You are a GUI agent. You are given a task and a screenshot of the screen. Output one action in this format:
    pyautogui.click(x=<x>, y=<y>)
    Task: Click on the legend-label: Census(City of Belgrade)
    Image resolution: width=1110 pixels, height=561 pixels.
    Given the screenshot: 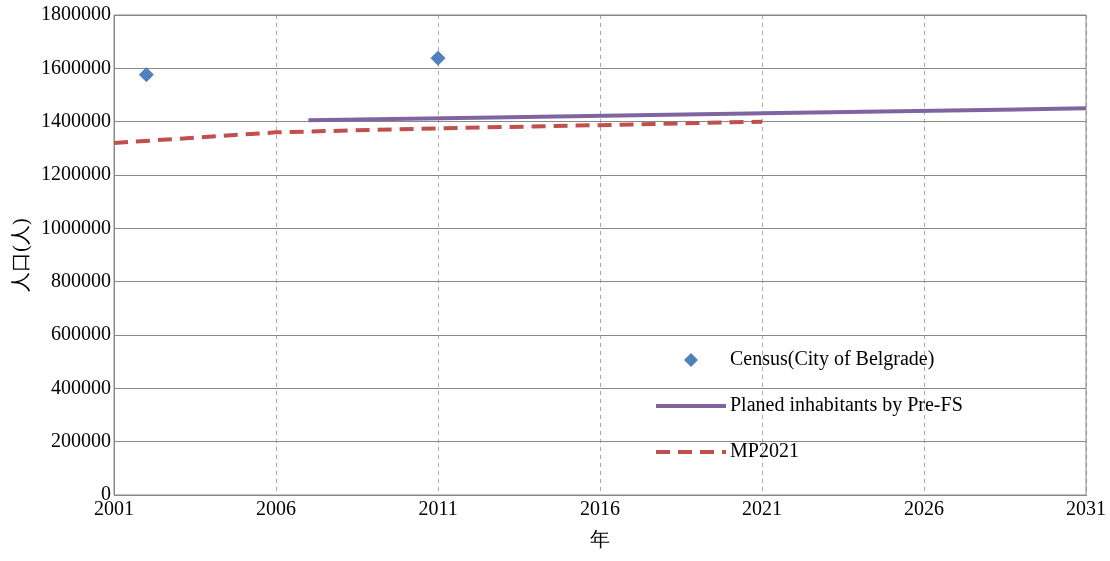 What is the action you would take?
    pyautogui.click(x=832, y=359)
    